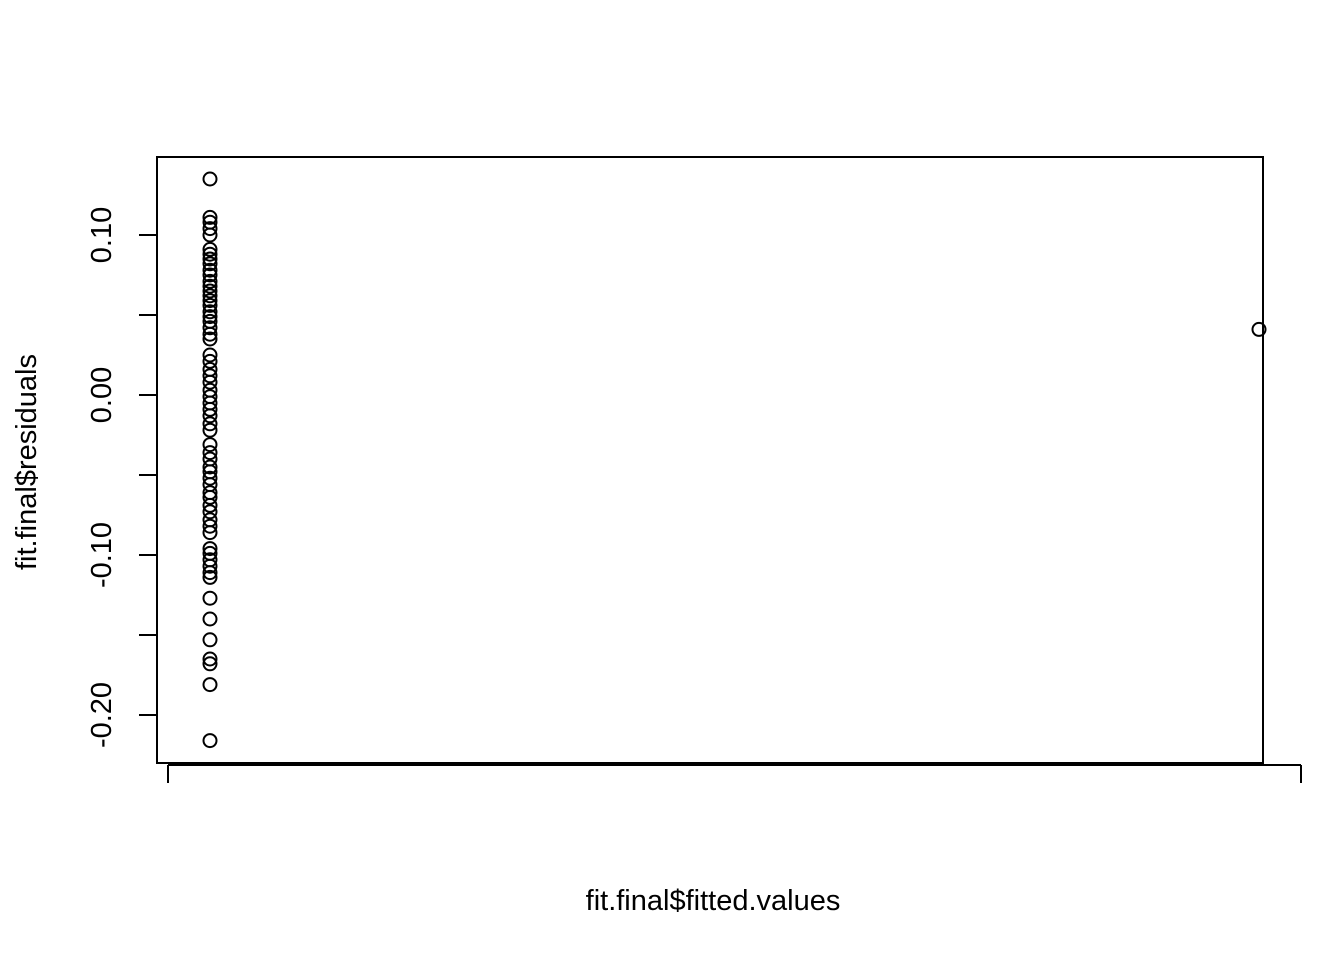 This screenshot has height=960, width=1344. What do you see at coordinates (122, 477) in the screenshot?
I see `y-axis: -0.20 -0.10 0.00 0.10` at bounding box center [122, 477].